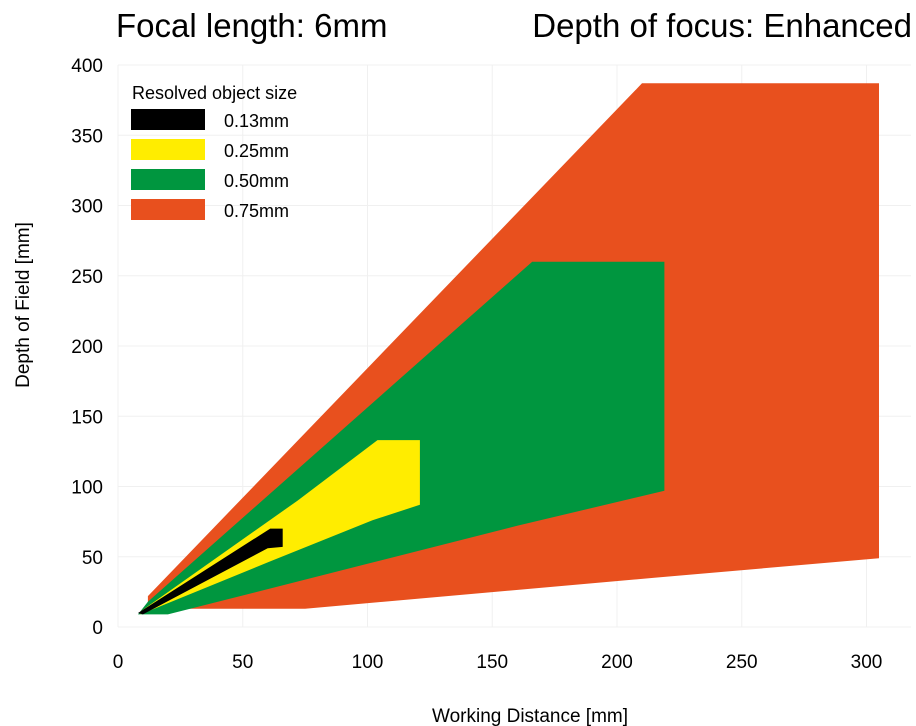  I want to click on y-tick-label: 300, so click(87, 207).